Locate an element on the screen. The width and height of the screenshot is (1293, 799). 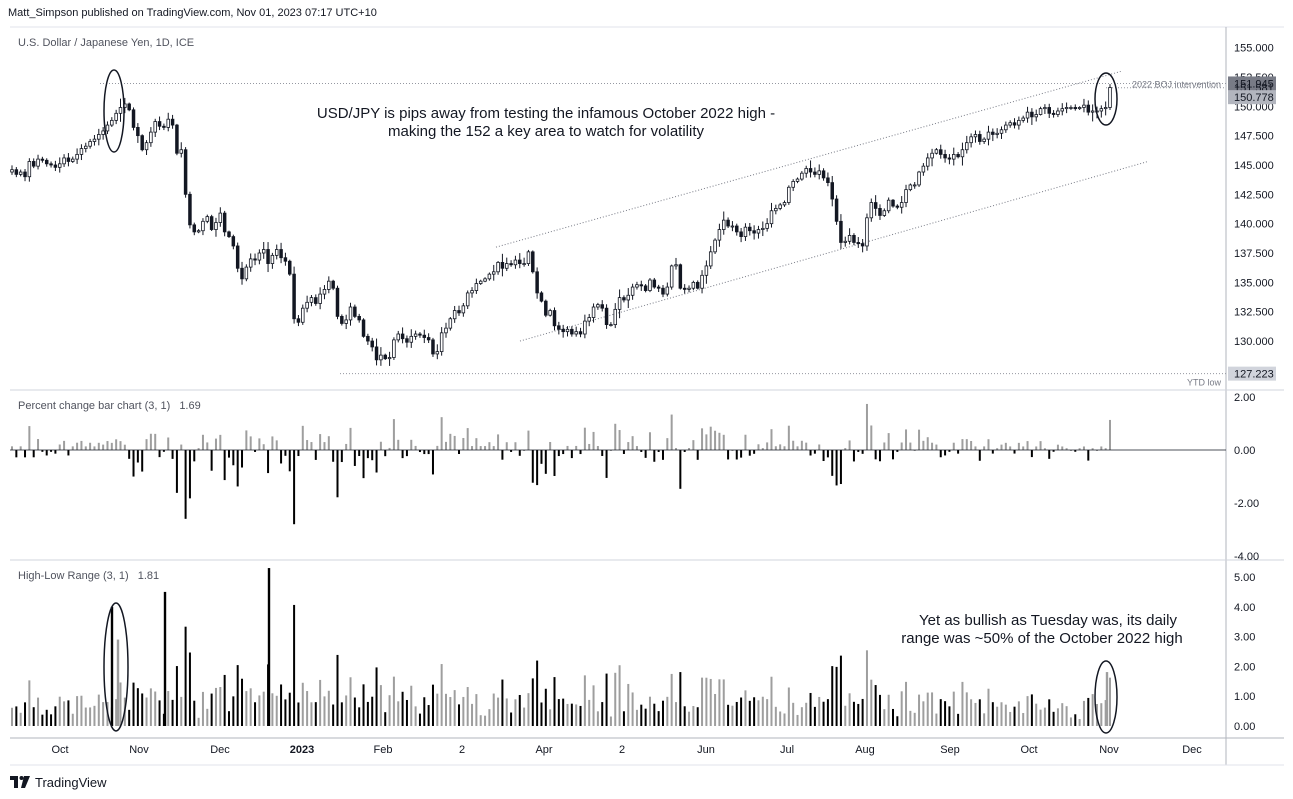
high-low-range-axis: 5.00 4.00 3.00 2.00 1.00 0.00 is located at coordinates (1244, 652).